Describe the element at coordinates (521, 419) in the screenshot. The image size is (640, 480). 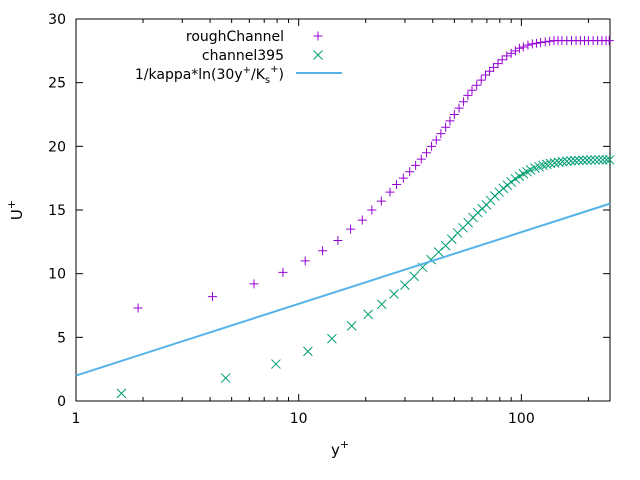
I see `x-tick-label: 100` at that location.